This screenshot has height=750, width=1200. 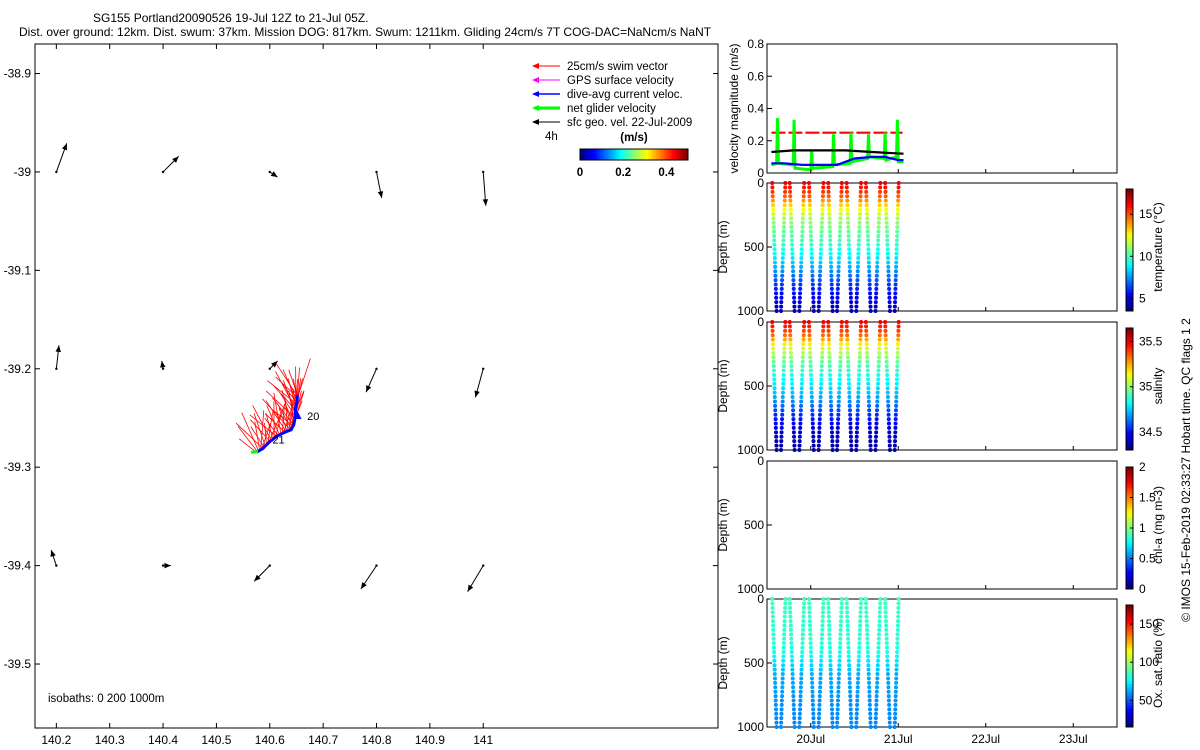 What do you see at coordinates (810, 739) in the screenshot?
I see `section-x-tick-label: 20Jul` at bounding box center [810, 739].